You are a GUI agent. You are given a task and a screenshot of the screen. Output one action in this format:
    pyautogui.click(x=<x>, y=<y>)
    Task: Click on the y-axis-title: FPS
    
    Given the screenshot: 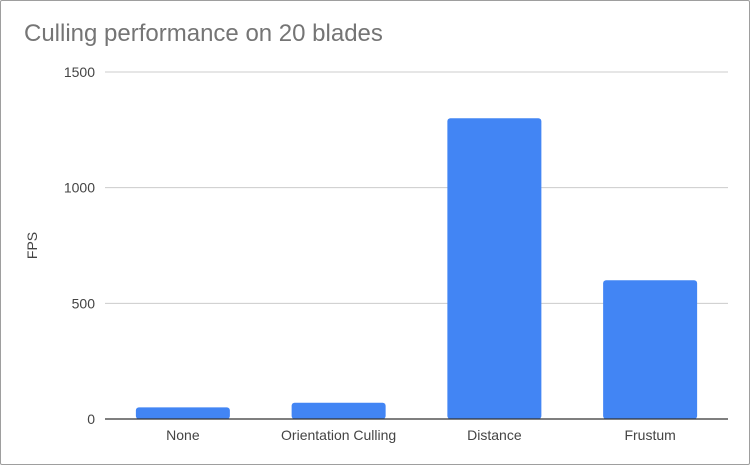 What is the action you would take?
    pyautogui.click(x=32, y=245)
    